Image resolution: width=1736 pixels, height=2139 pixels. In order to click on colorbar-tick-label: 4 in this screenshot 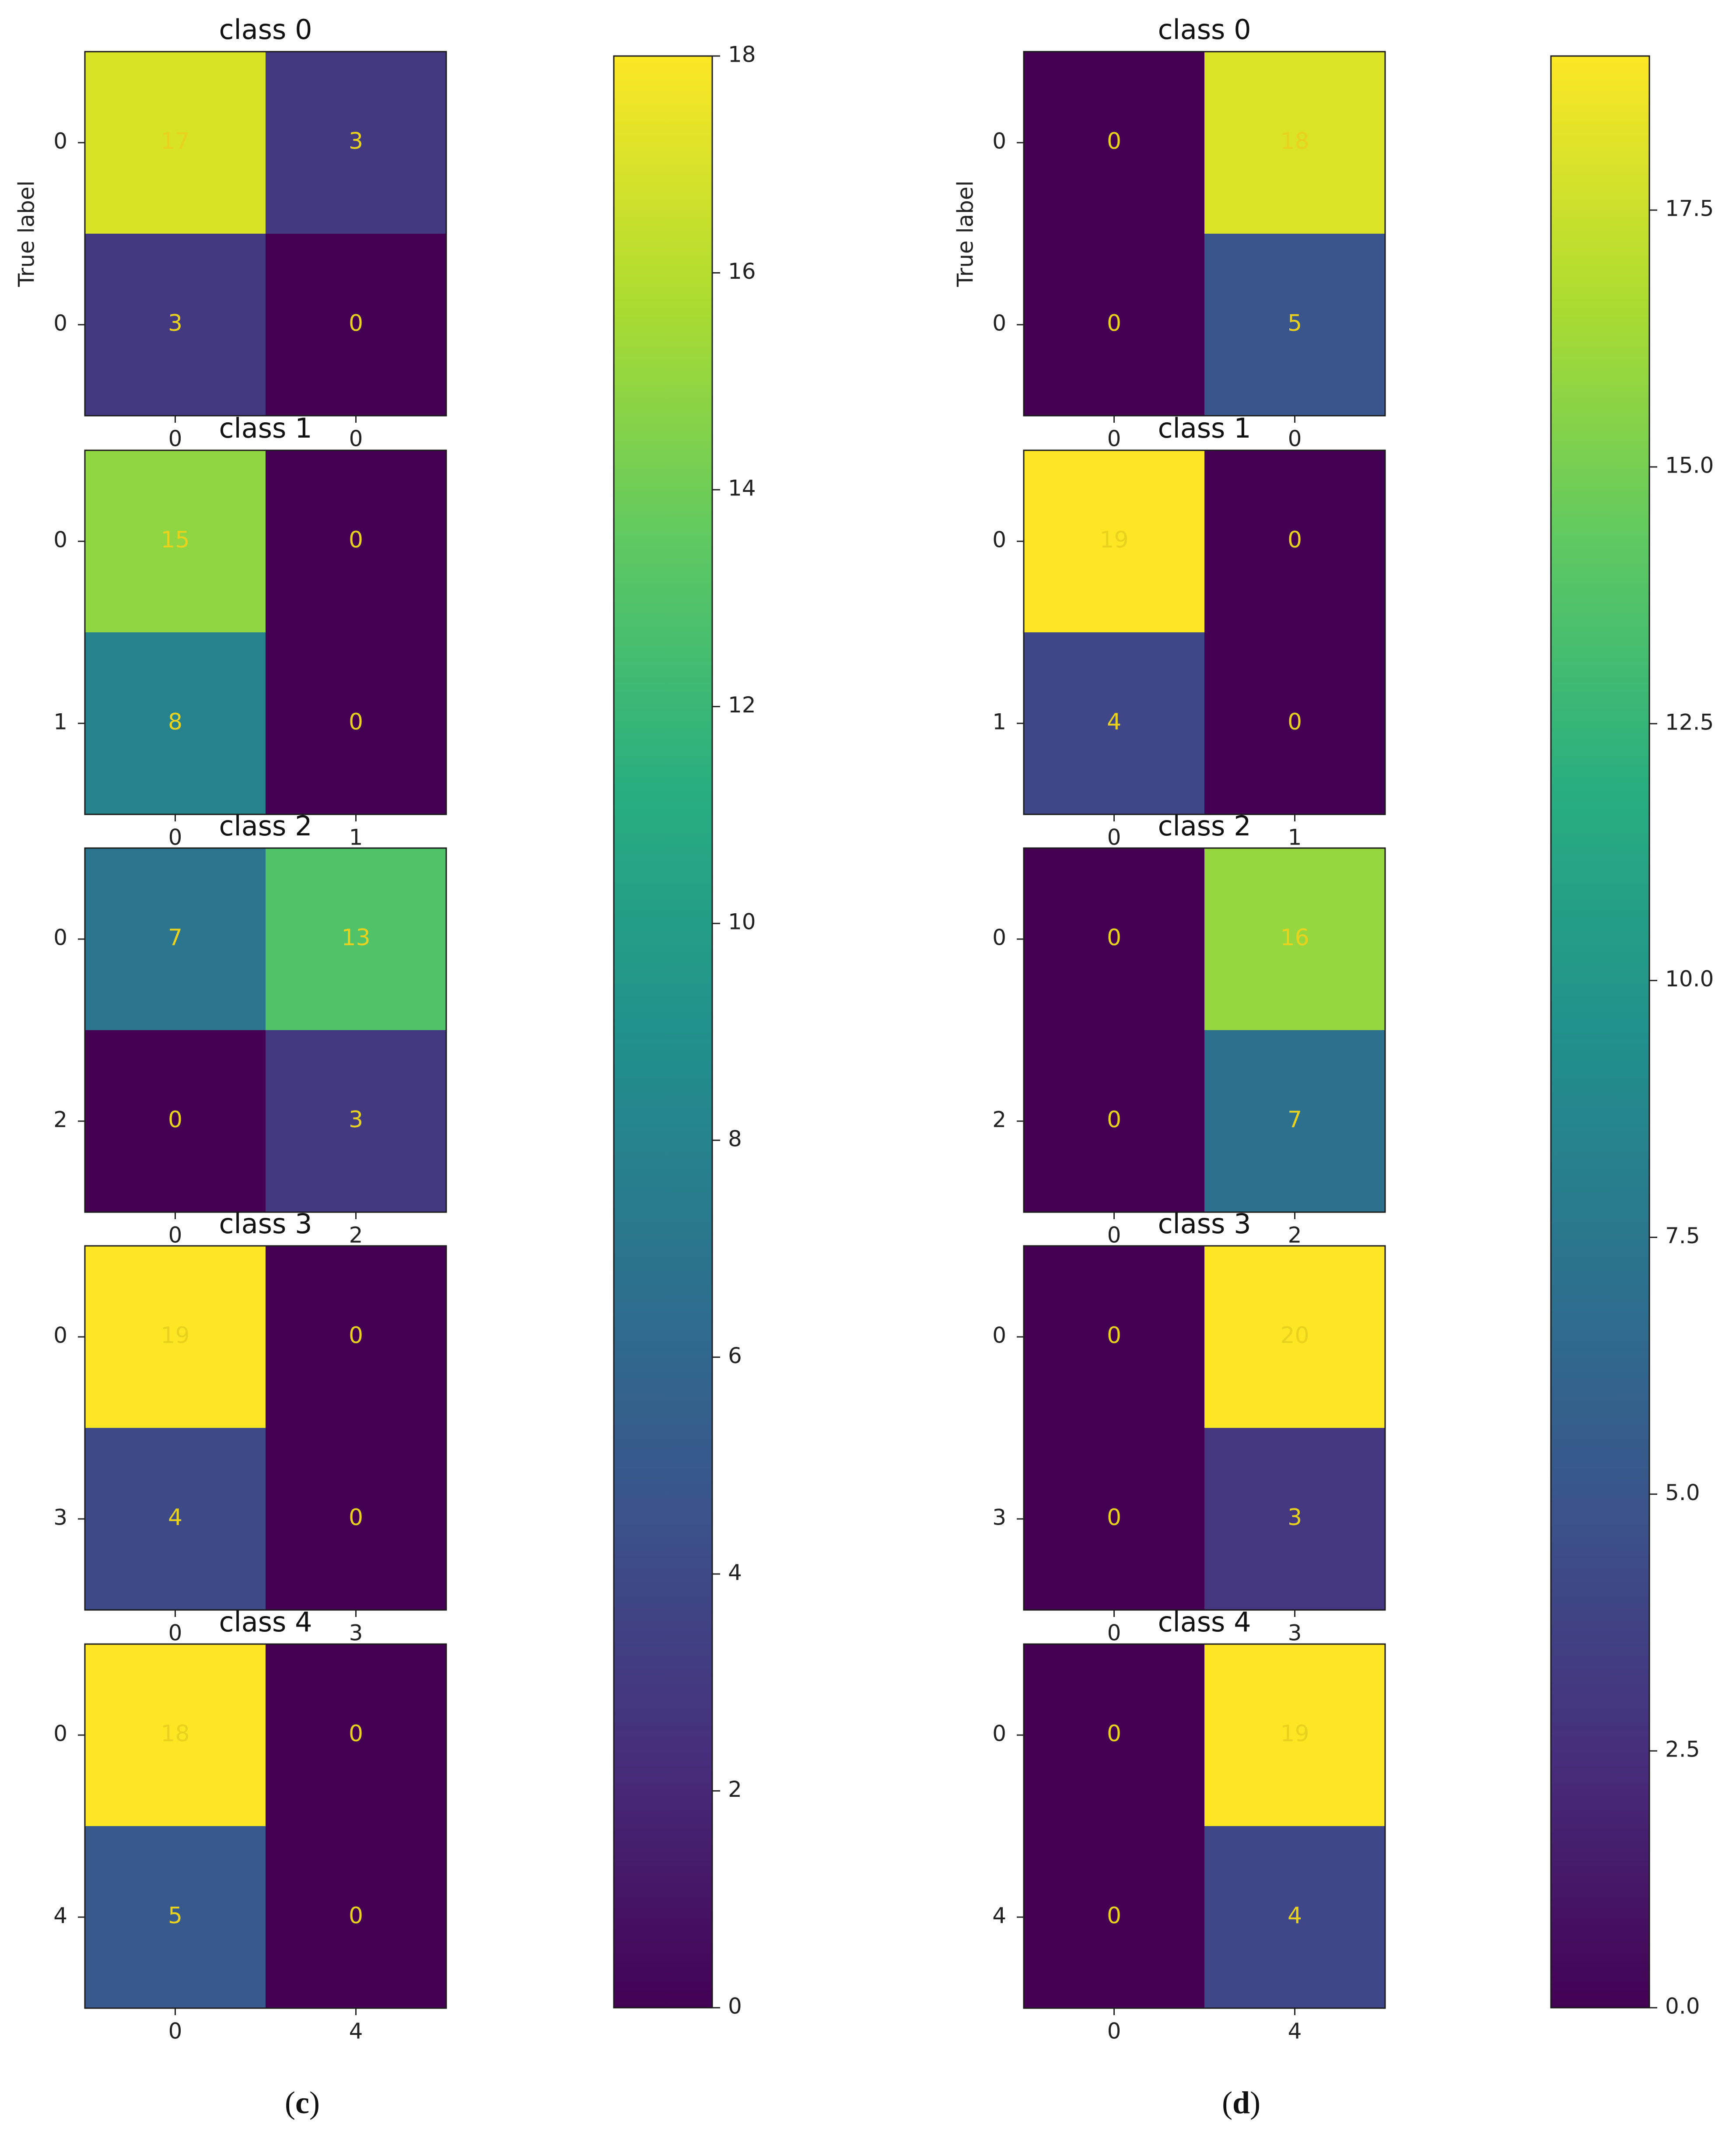, I will do `click(735, 1572)`.